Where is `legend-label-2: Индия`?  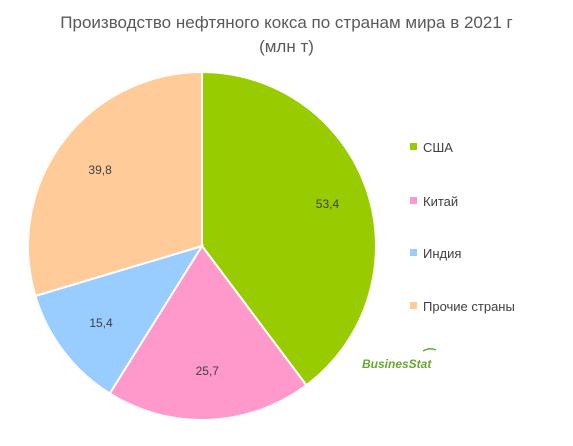
legend-label-2: Индия is located at coordinates (442, 254).